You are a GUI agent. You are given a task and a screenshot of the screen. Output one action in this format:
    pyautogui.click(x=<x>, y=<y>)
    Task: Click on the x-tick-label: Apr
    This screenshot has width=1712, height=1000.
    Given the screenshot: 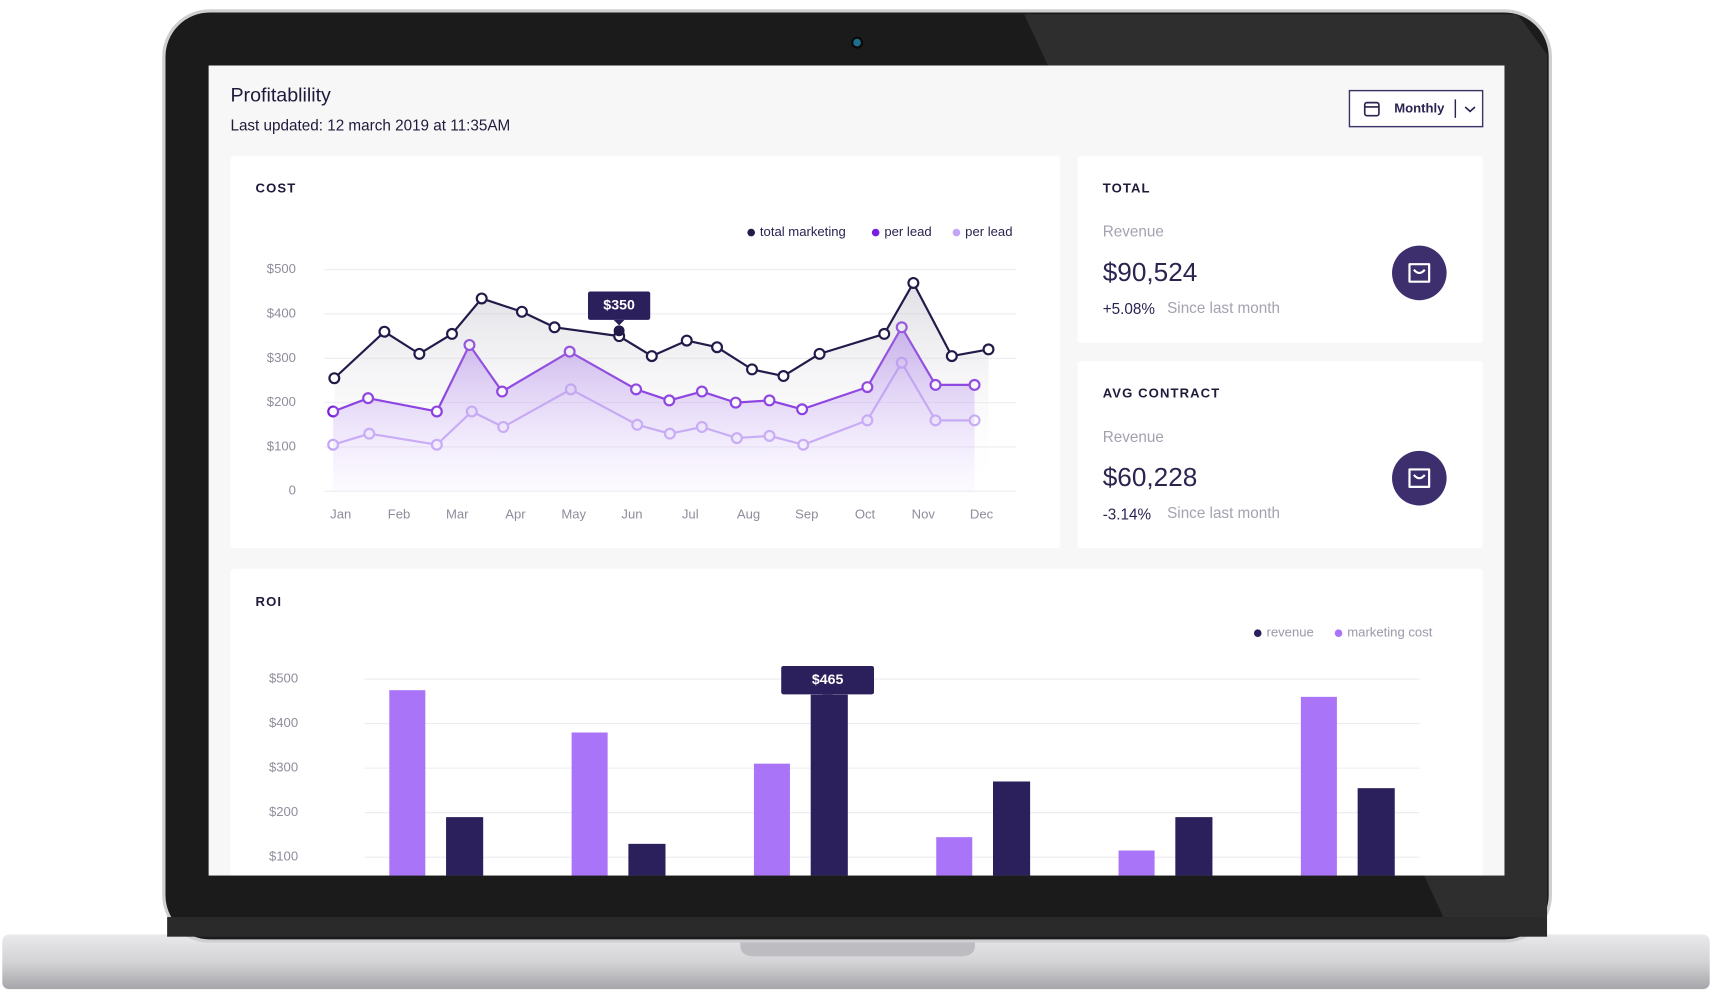 What is the action you would take?
    pyautogui.click(x=515, y=514)
    